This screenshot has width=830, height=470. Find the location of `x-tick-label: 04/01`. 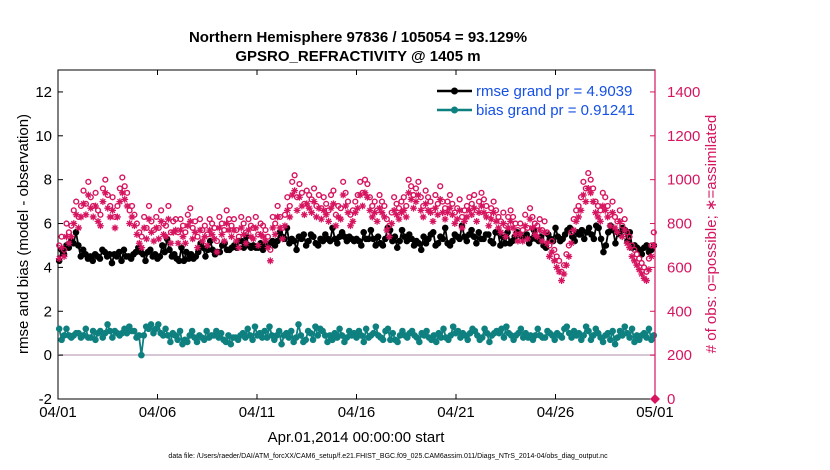

x-tick-label: 04/01 is located at coordinates (58, 412).